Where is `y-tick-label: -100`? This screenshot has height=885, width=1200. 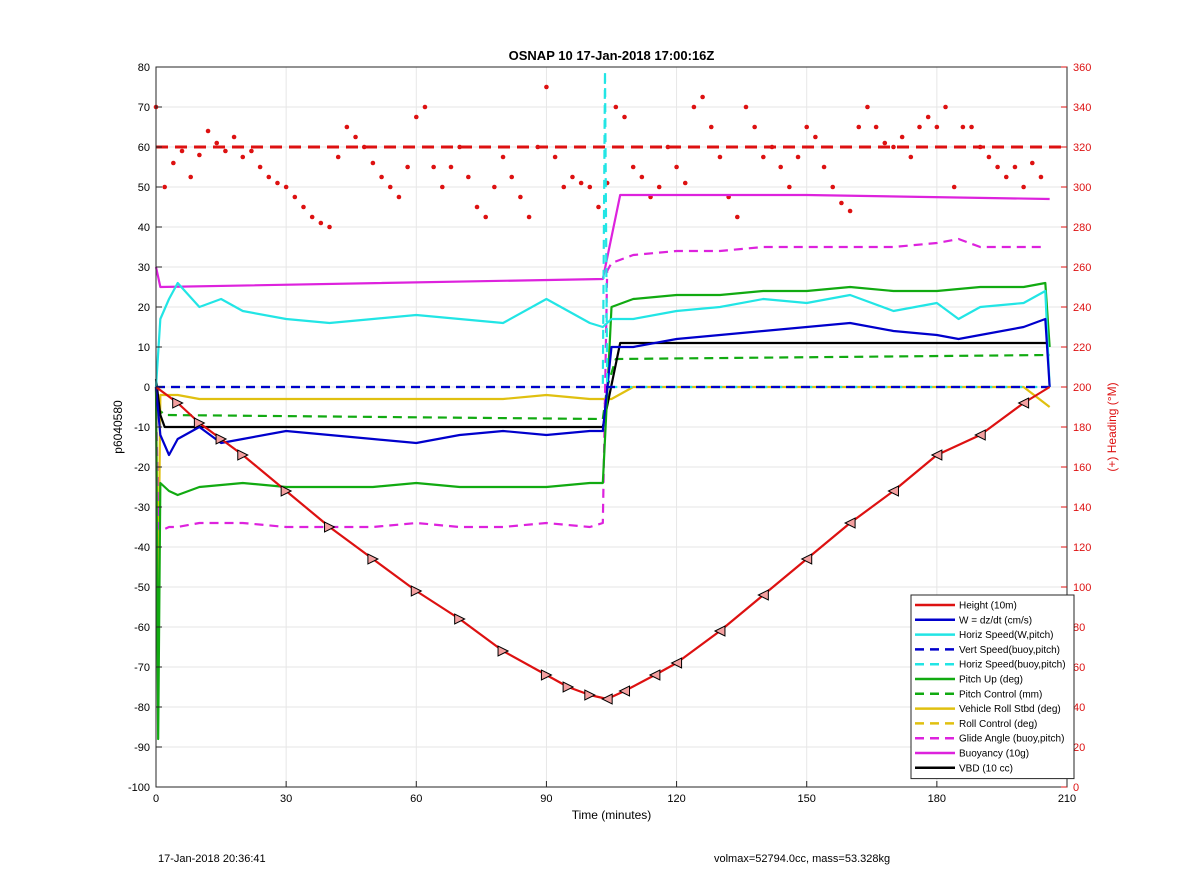
y-tick-label: -100 is located at coordinates (139, 788).